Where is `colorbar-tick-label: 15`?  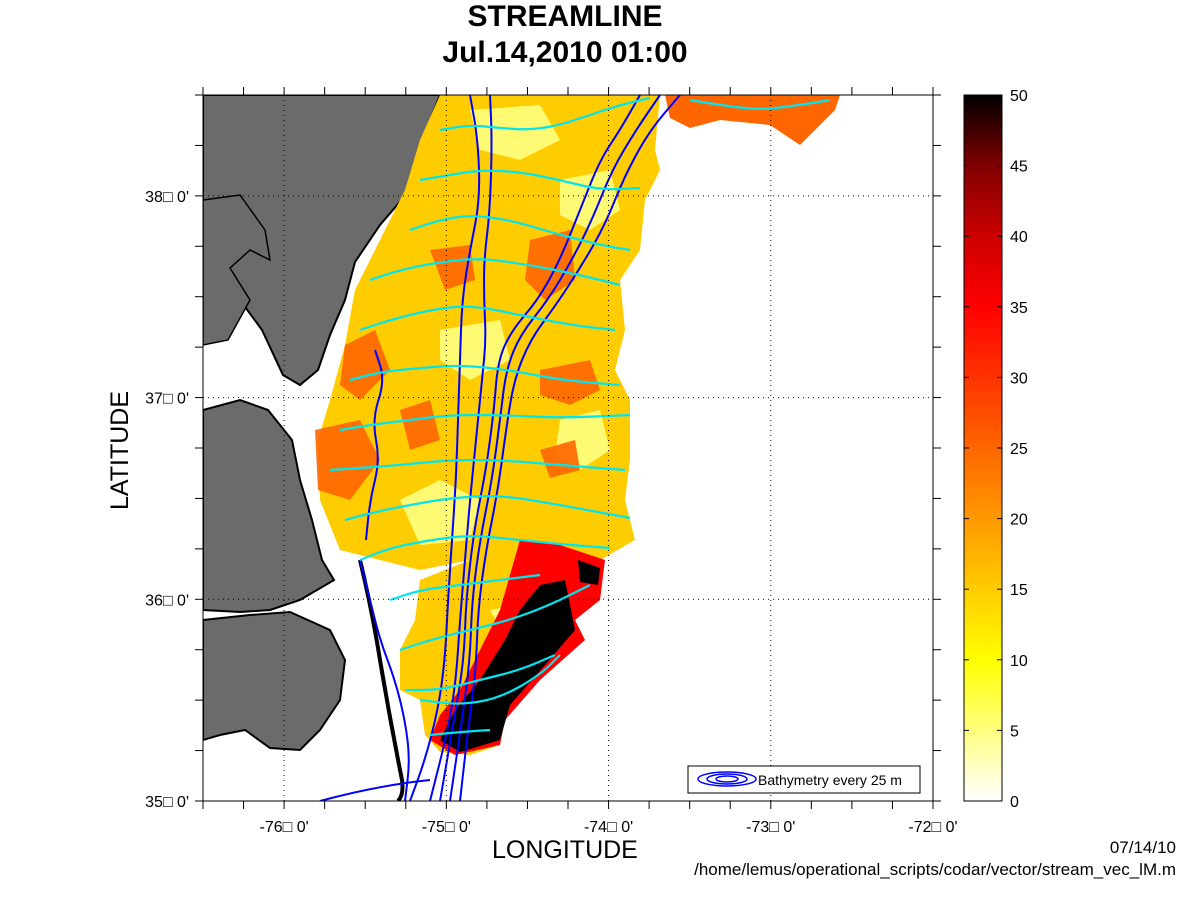 colorbar-tick-label: 15 is located at coordinates (1019, 590).